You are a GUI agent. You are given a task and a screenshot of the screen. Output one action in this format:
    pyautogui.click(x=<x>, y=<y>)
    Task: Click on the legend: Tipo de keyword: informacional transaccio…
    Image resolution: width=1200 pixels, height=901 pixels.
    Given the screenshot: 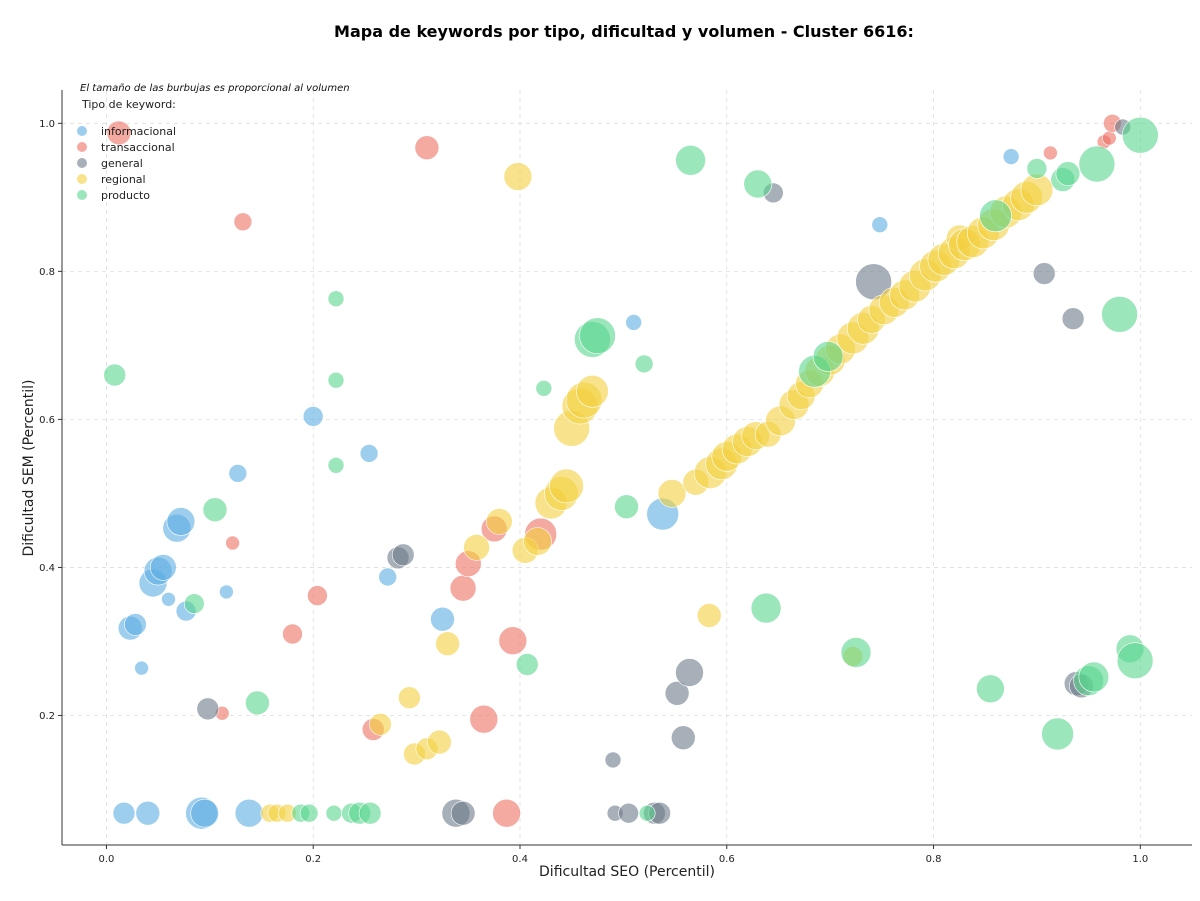 What is the action you would take?
    pyautogui.click(x=126, y=150)
    